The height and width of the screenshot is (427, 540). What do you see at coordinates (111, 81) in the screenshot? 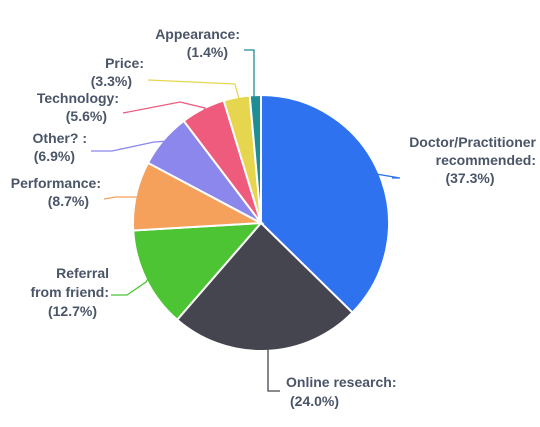
I see `slice-value-label: (3.3%)` at bounding box center [111, 81].